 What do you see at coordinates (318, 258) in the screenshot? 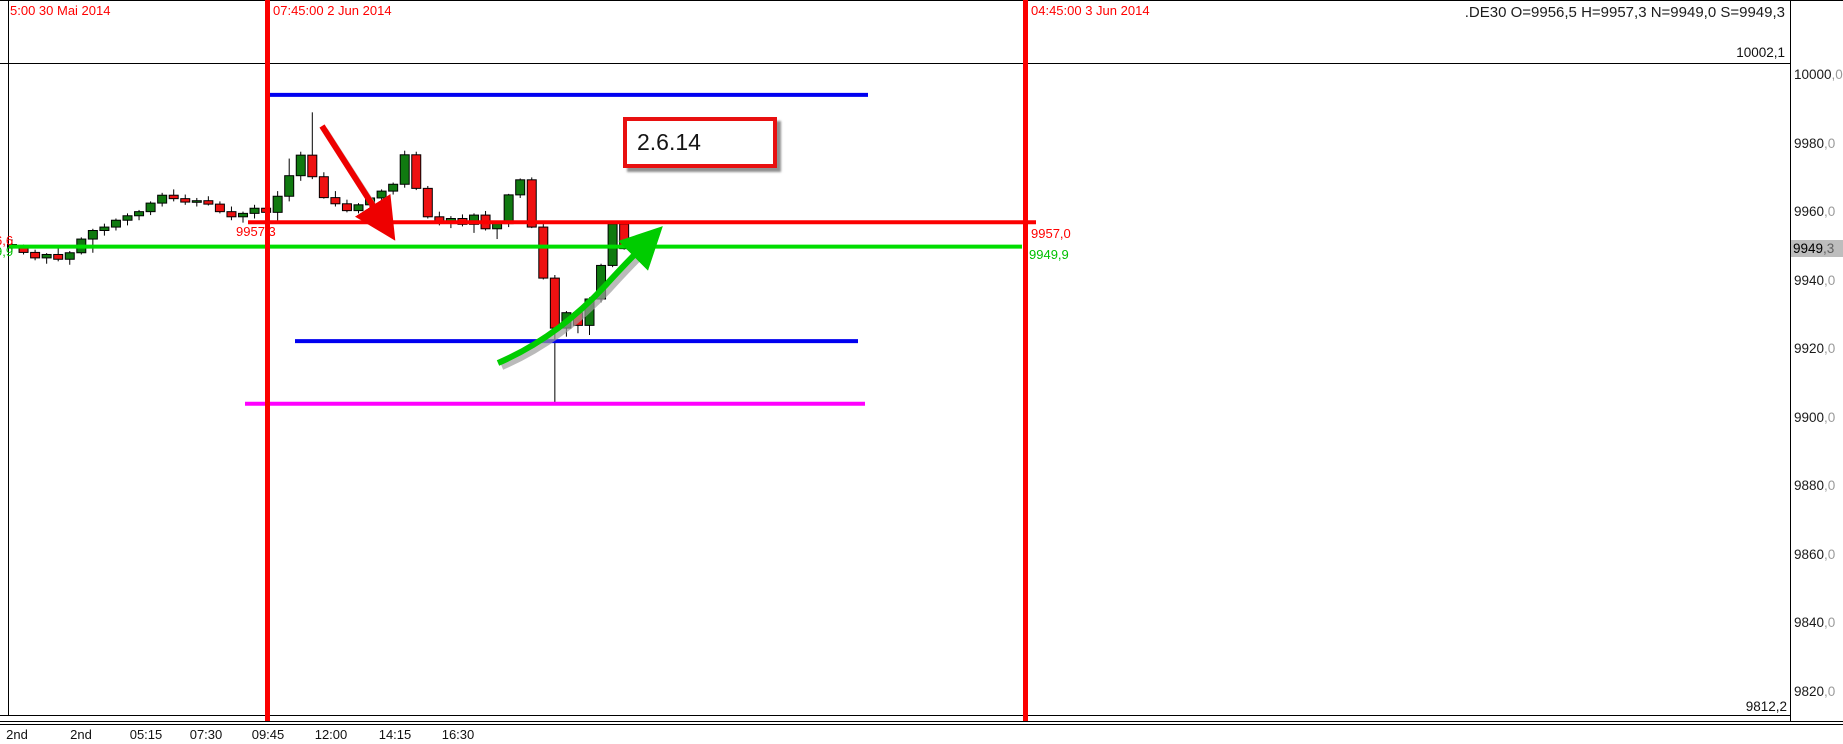
I see `candlestick-series` at bounding box center [318, 258].